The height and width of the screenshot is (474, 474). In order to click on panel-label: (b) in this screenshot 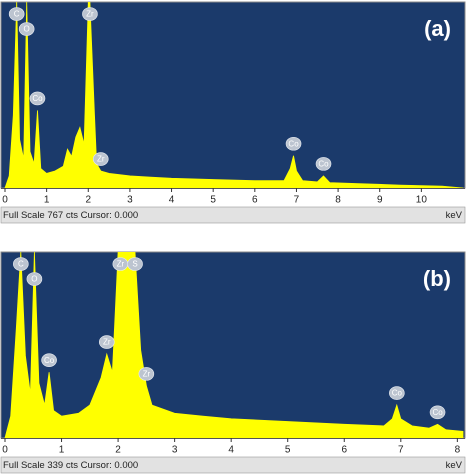, I will do `click(437, 278)`.